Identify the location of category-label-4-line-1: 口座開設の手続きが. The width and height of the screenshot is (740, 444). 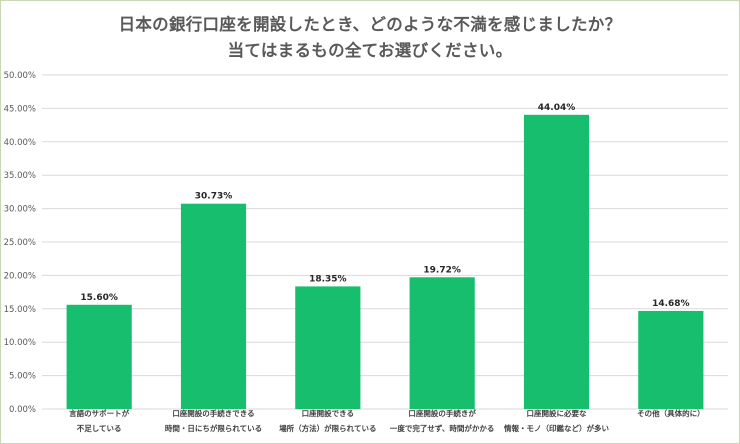
(442, 413).